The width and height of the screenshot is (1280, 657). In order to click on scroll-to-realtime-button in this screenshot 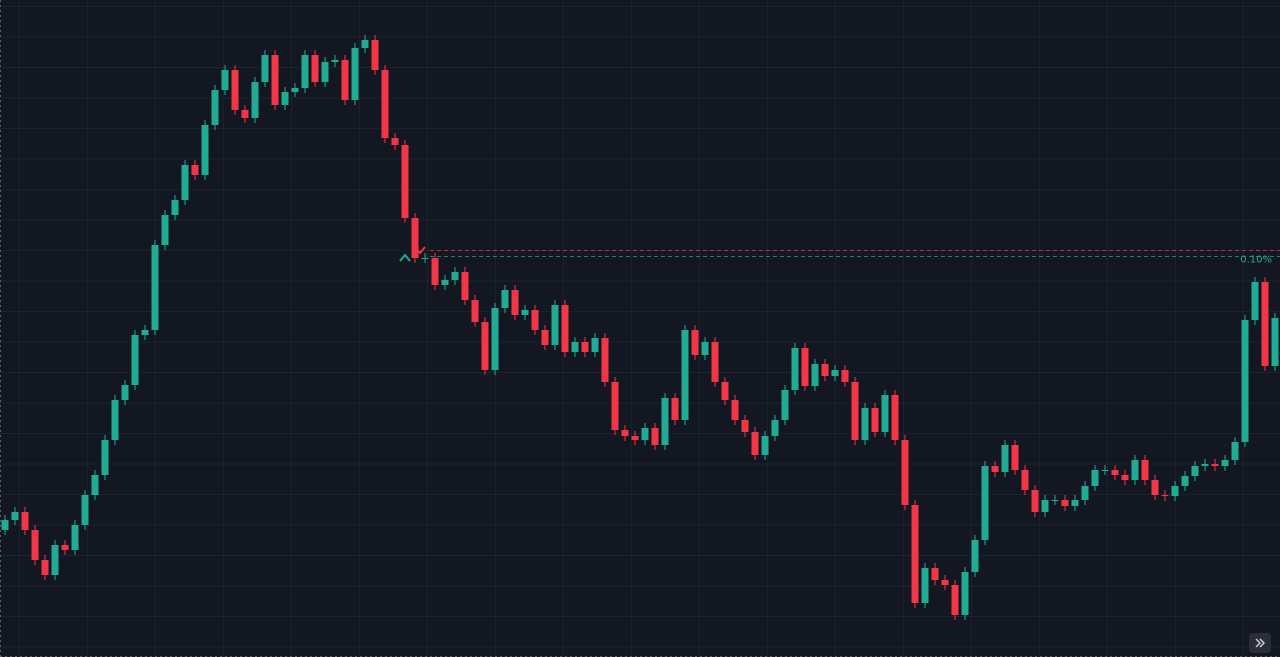, I will do `click(1260, 643)`.